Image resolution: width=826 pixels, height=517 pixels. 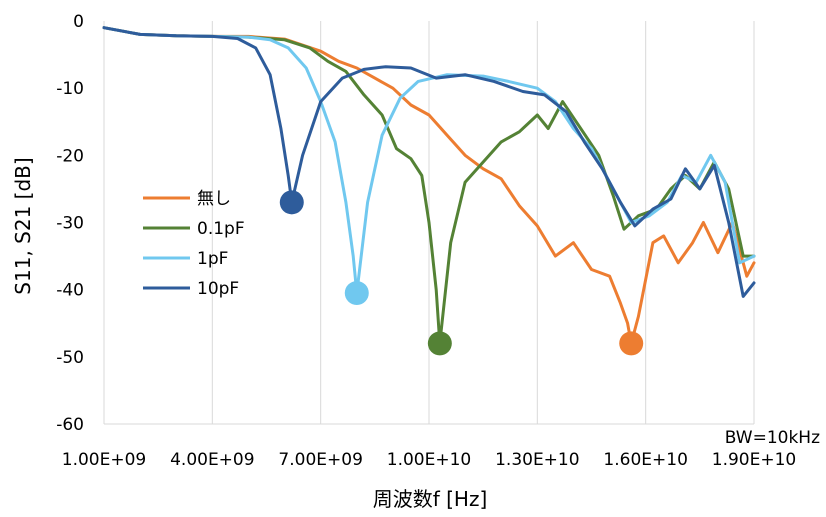 I want to click on legend-label: 1pF, so click(x=212, y=259).